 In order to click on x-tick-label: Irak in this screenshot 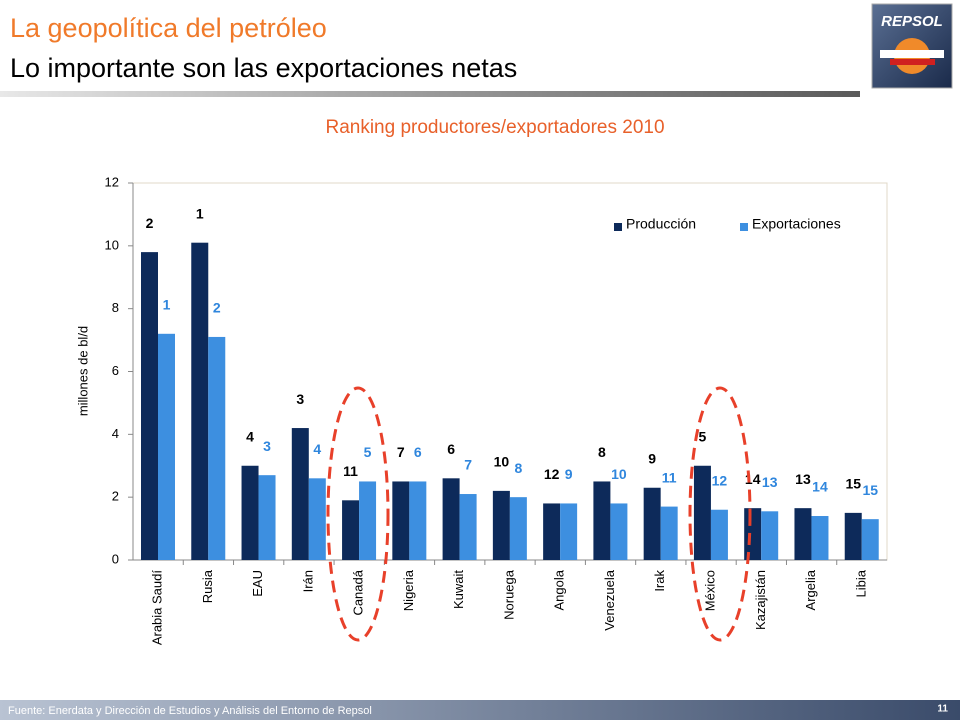, I will do `click(659, 581)`.